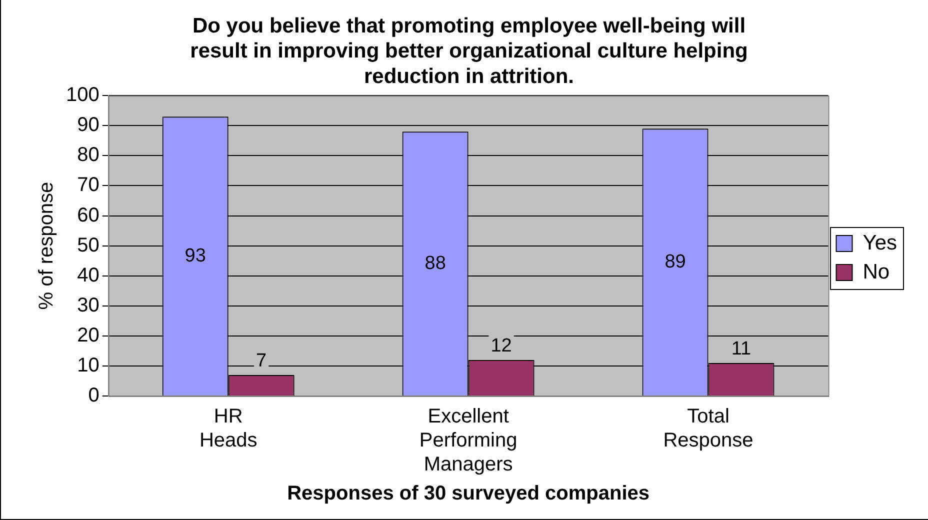  I want to click on legend-label: No, so click(876, 272).